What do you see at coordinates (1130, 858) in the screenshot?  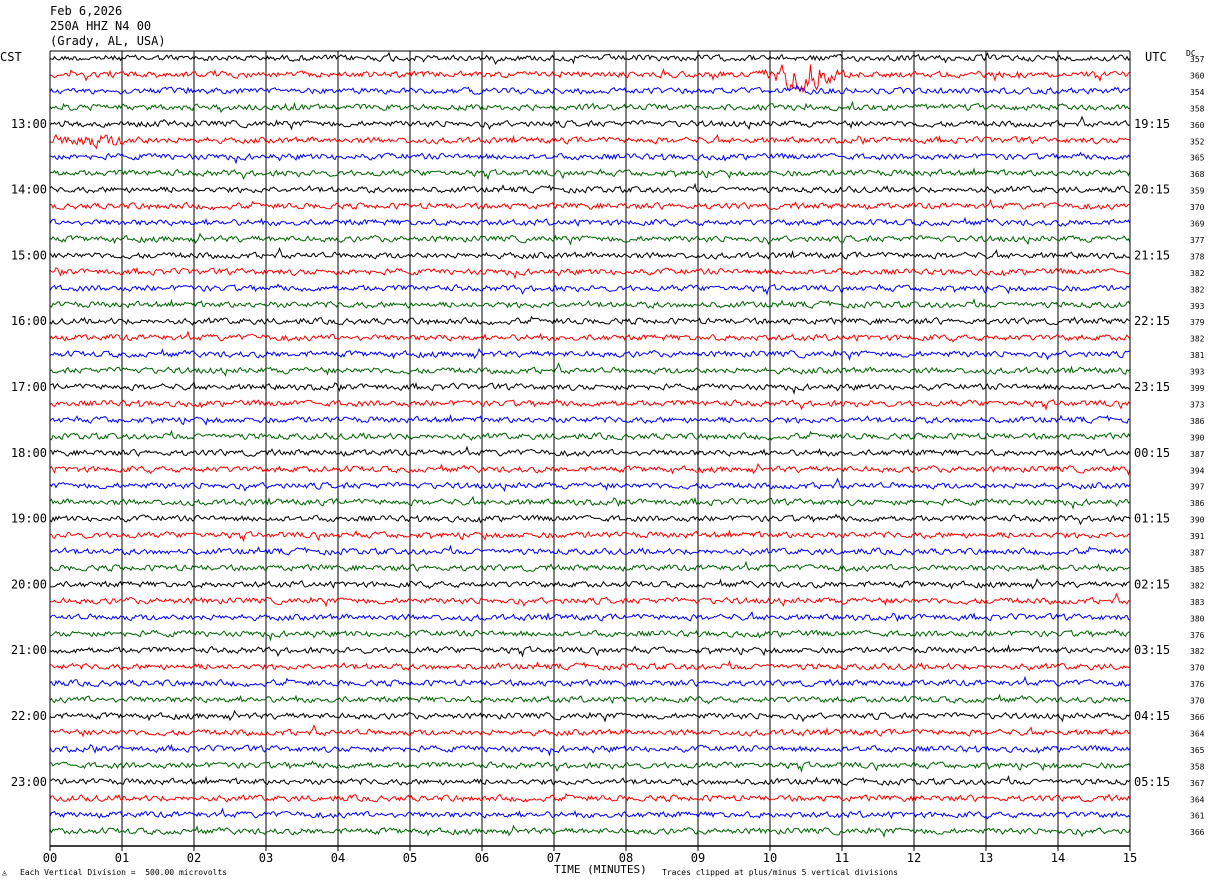 I see `x-tick-label-15: 15` at bounding box center [1130, 858].